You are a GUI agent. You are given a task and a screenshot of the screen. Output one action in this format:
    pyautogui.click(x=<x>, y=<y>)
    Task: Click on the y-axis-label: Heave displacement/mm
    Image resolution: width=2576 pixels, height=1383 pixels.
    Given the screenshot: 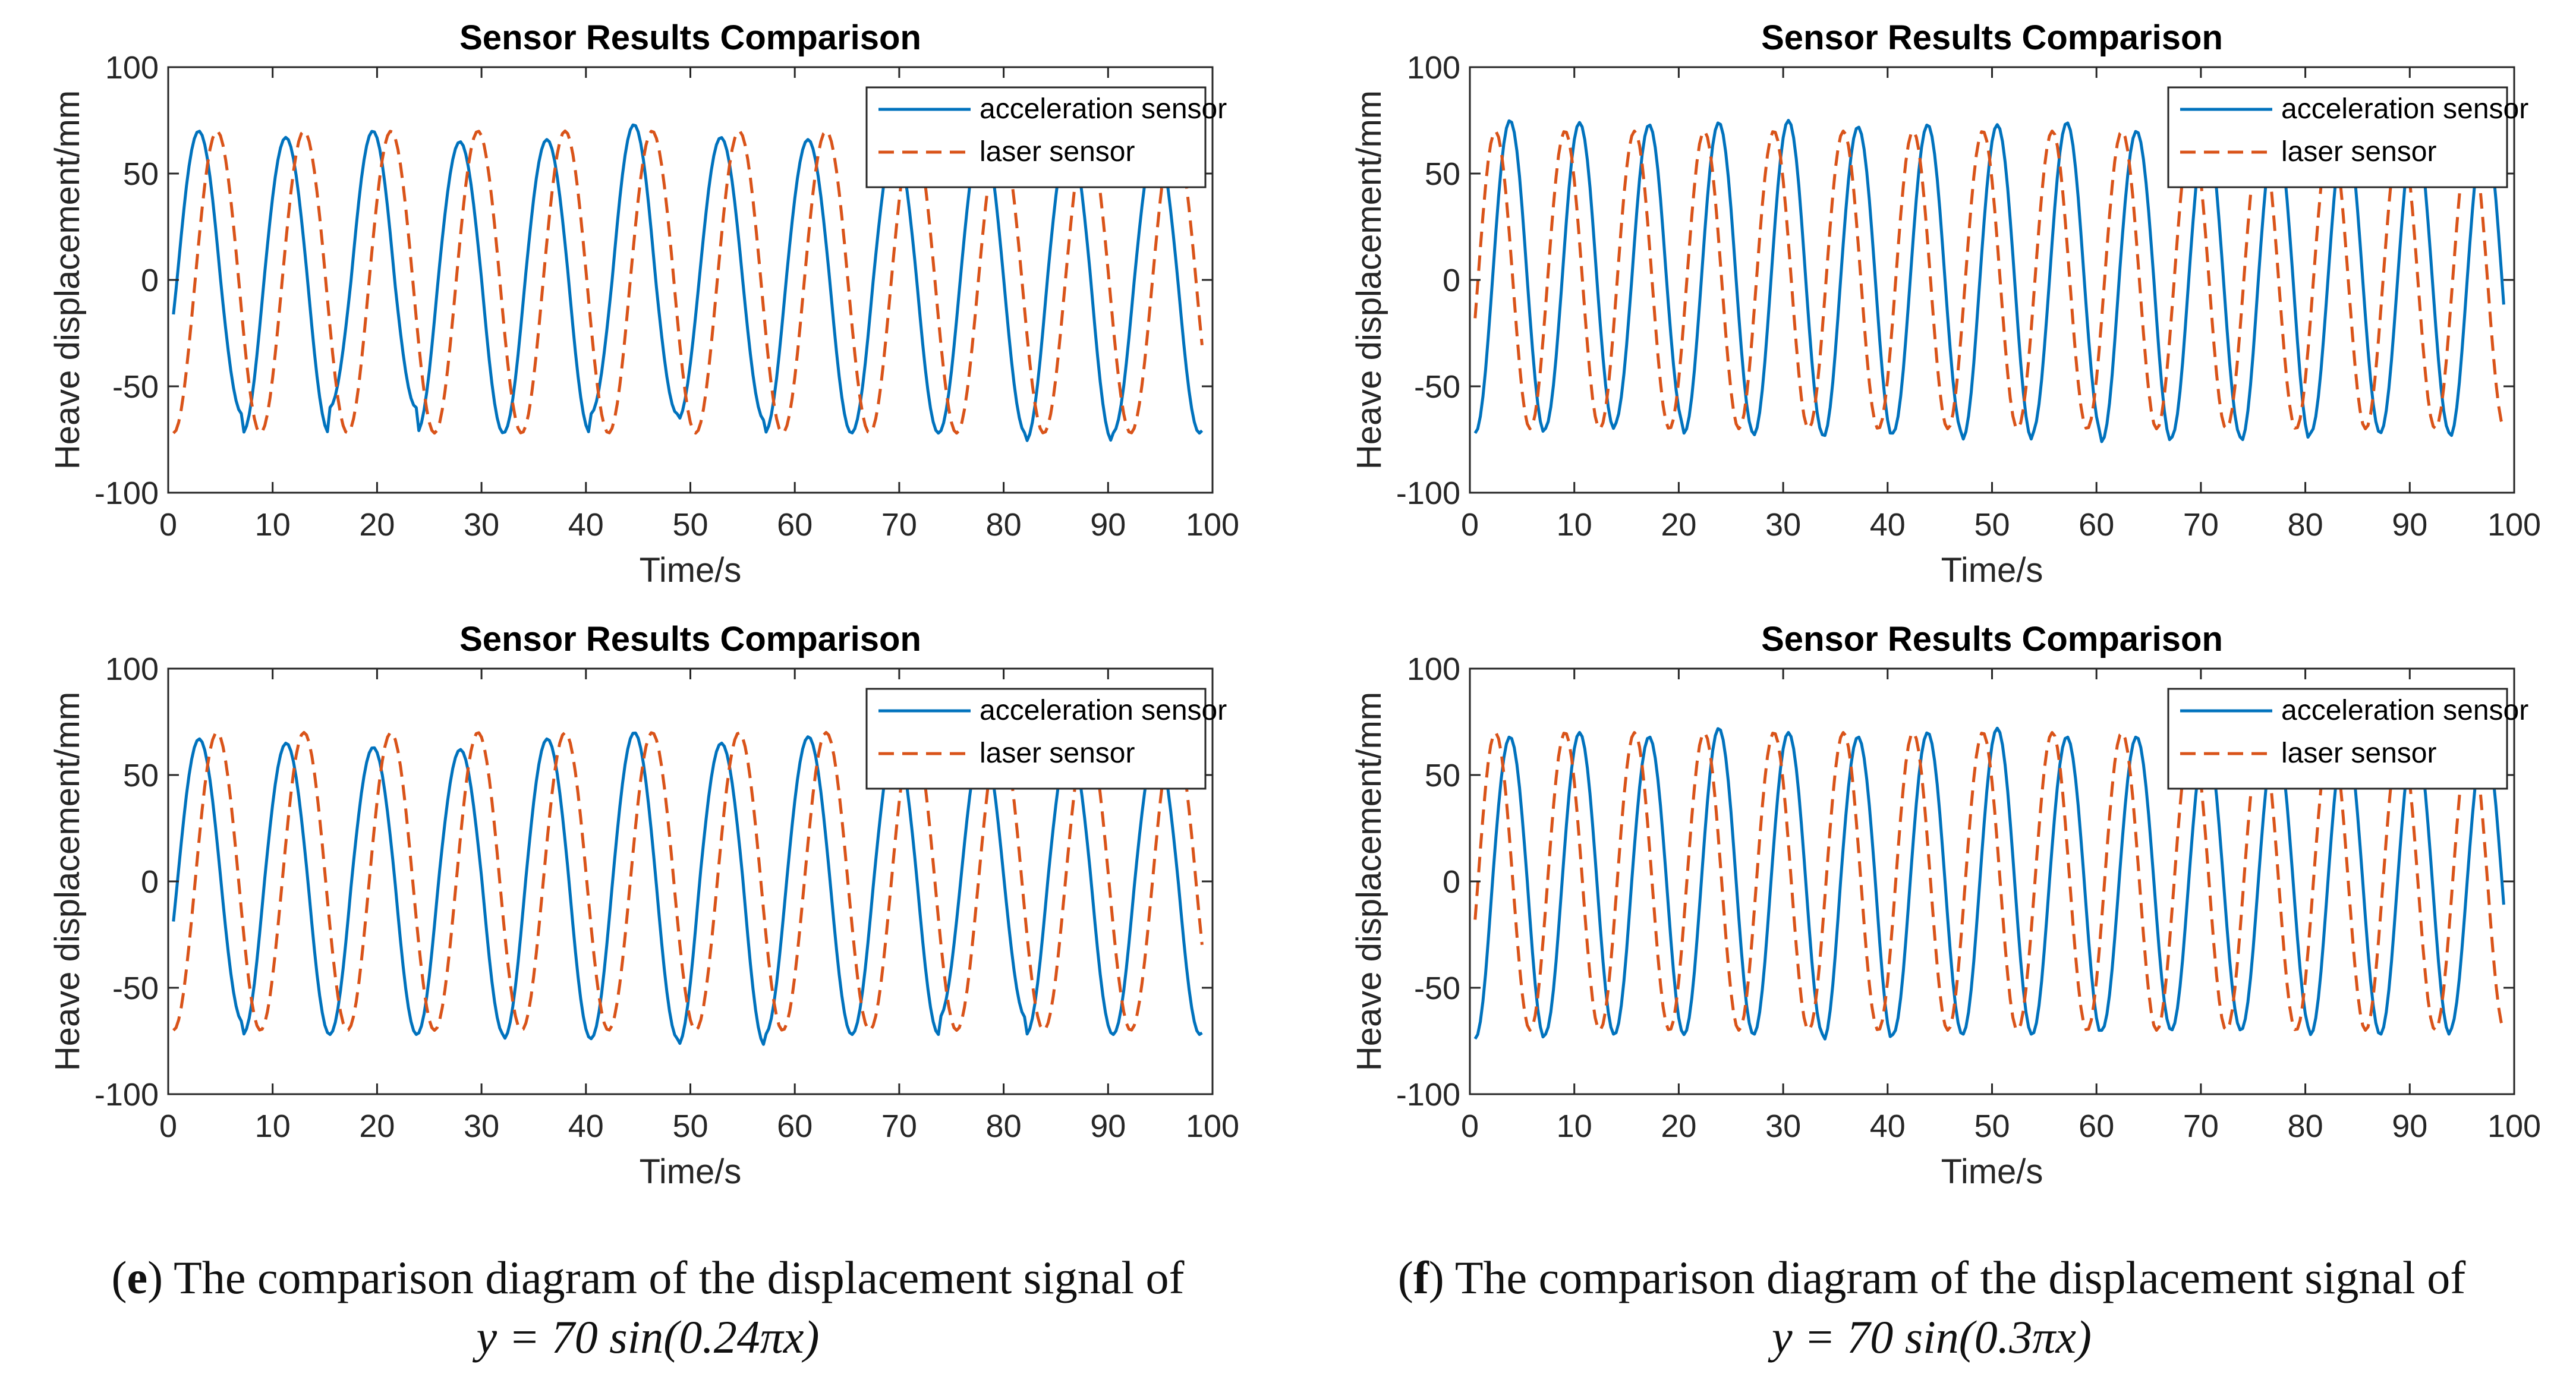 What is the action you would take?
    pyautogui.click(x=67, y=280)
    